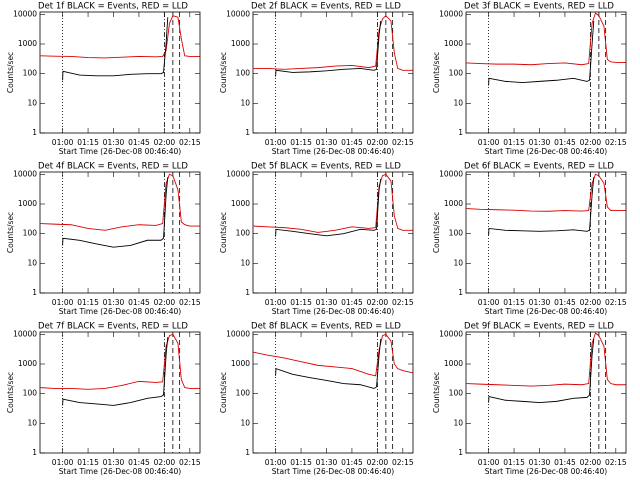  I want to click on chart-title: Det 3f BLACK = Events, RED = LLD, so click(539, 7).